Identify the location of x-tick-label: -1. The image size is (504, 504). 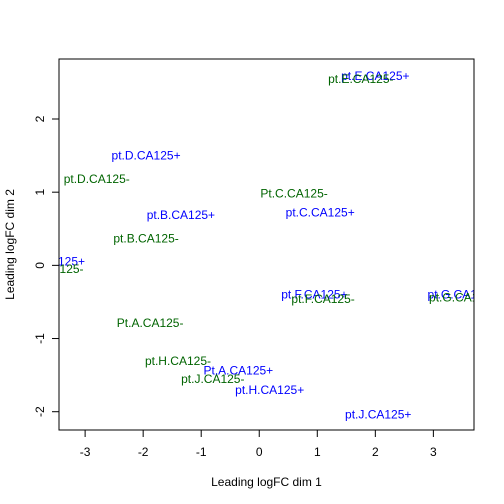
(201, 452).